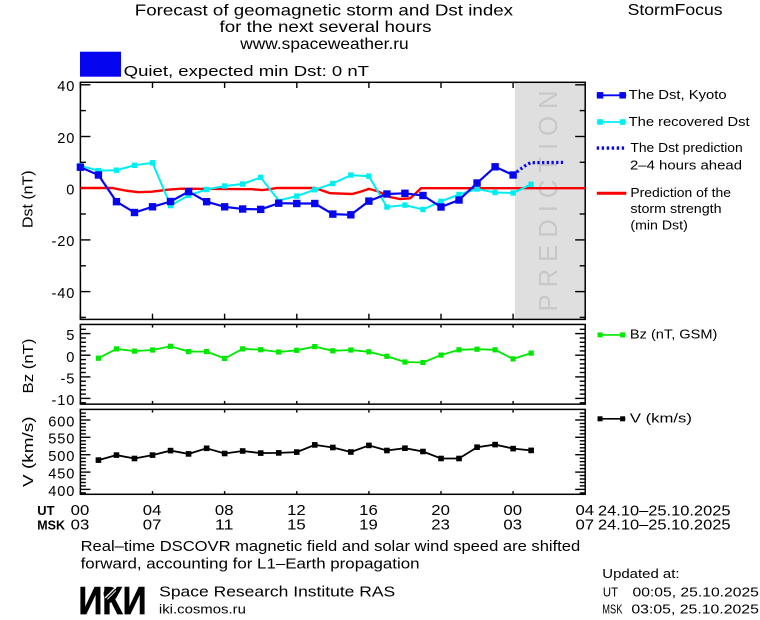 This screenshot has height=620, width=760. What do you see at coordinates (658, 225) in the screenshot?
I see `svg-text: (min Dst)` at bounding box center [658, 225].